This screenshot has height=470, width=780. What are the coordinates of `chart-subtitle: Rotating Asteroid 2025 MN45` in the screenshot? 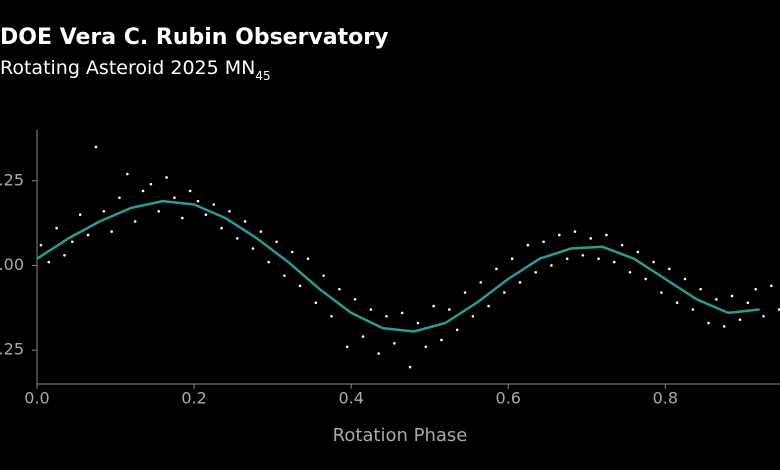 It's located at (135, 70).